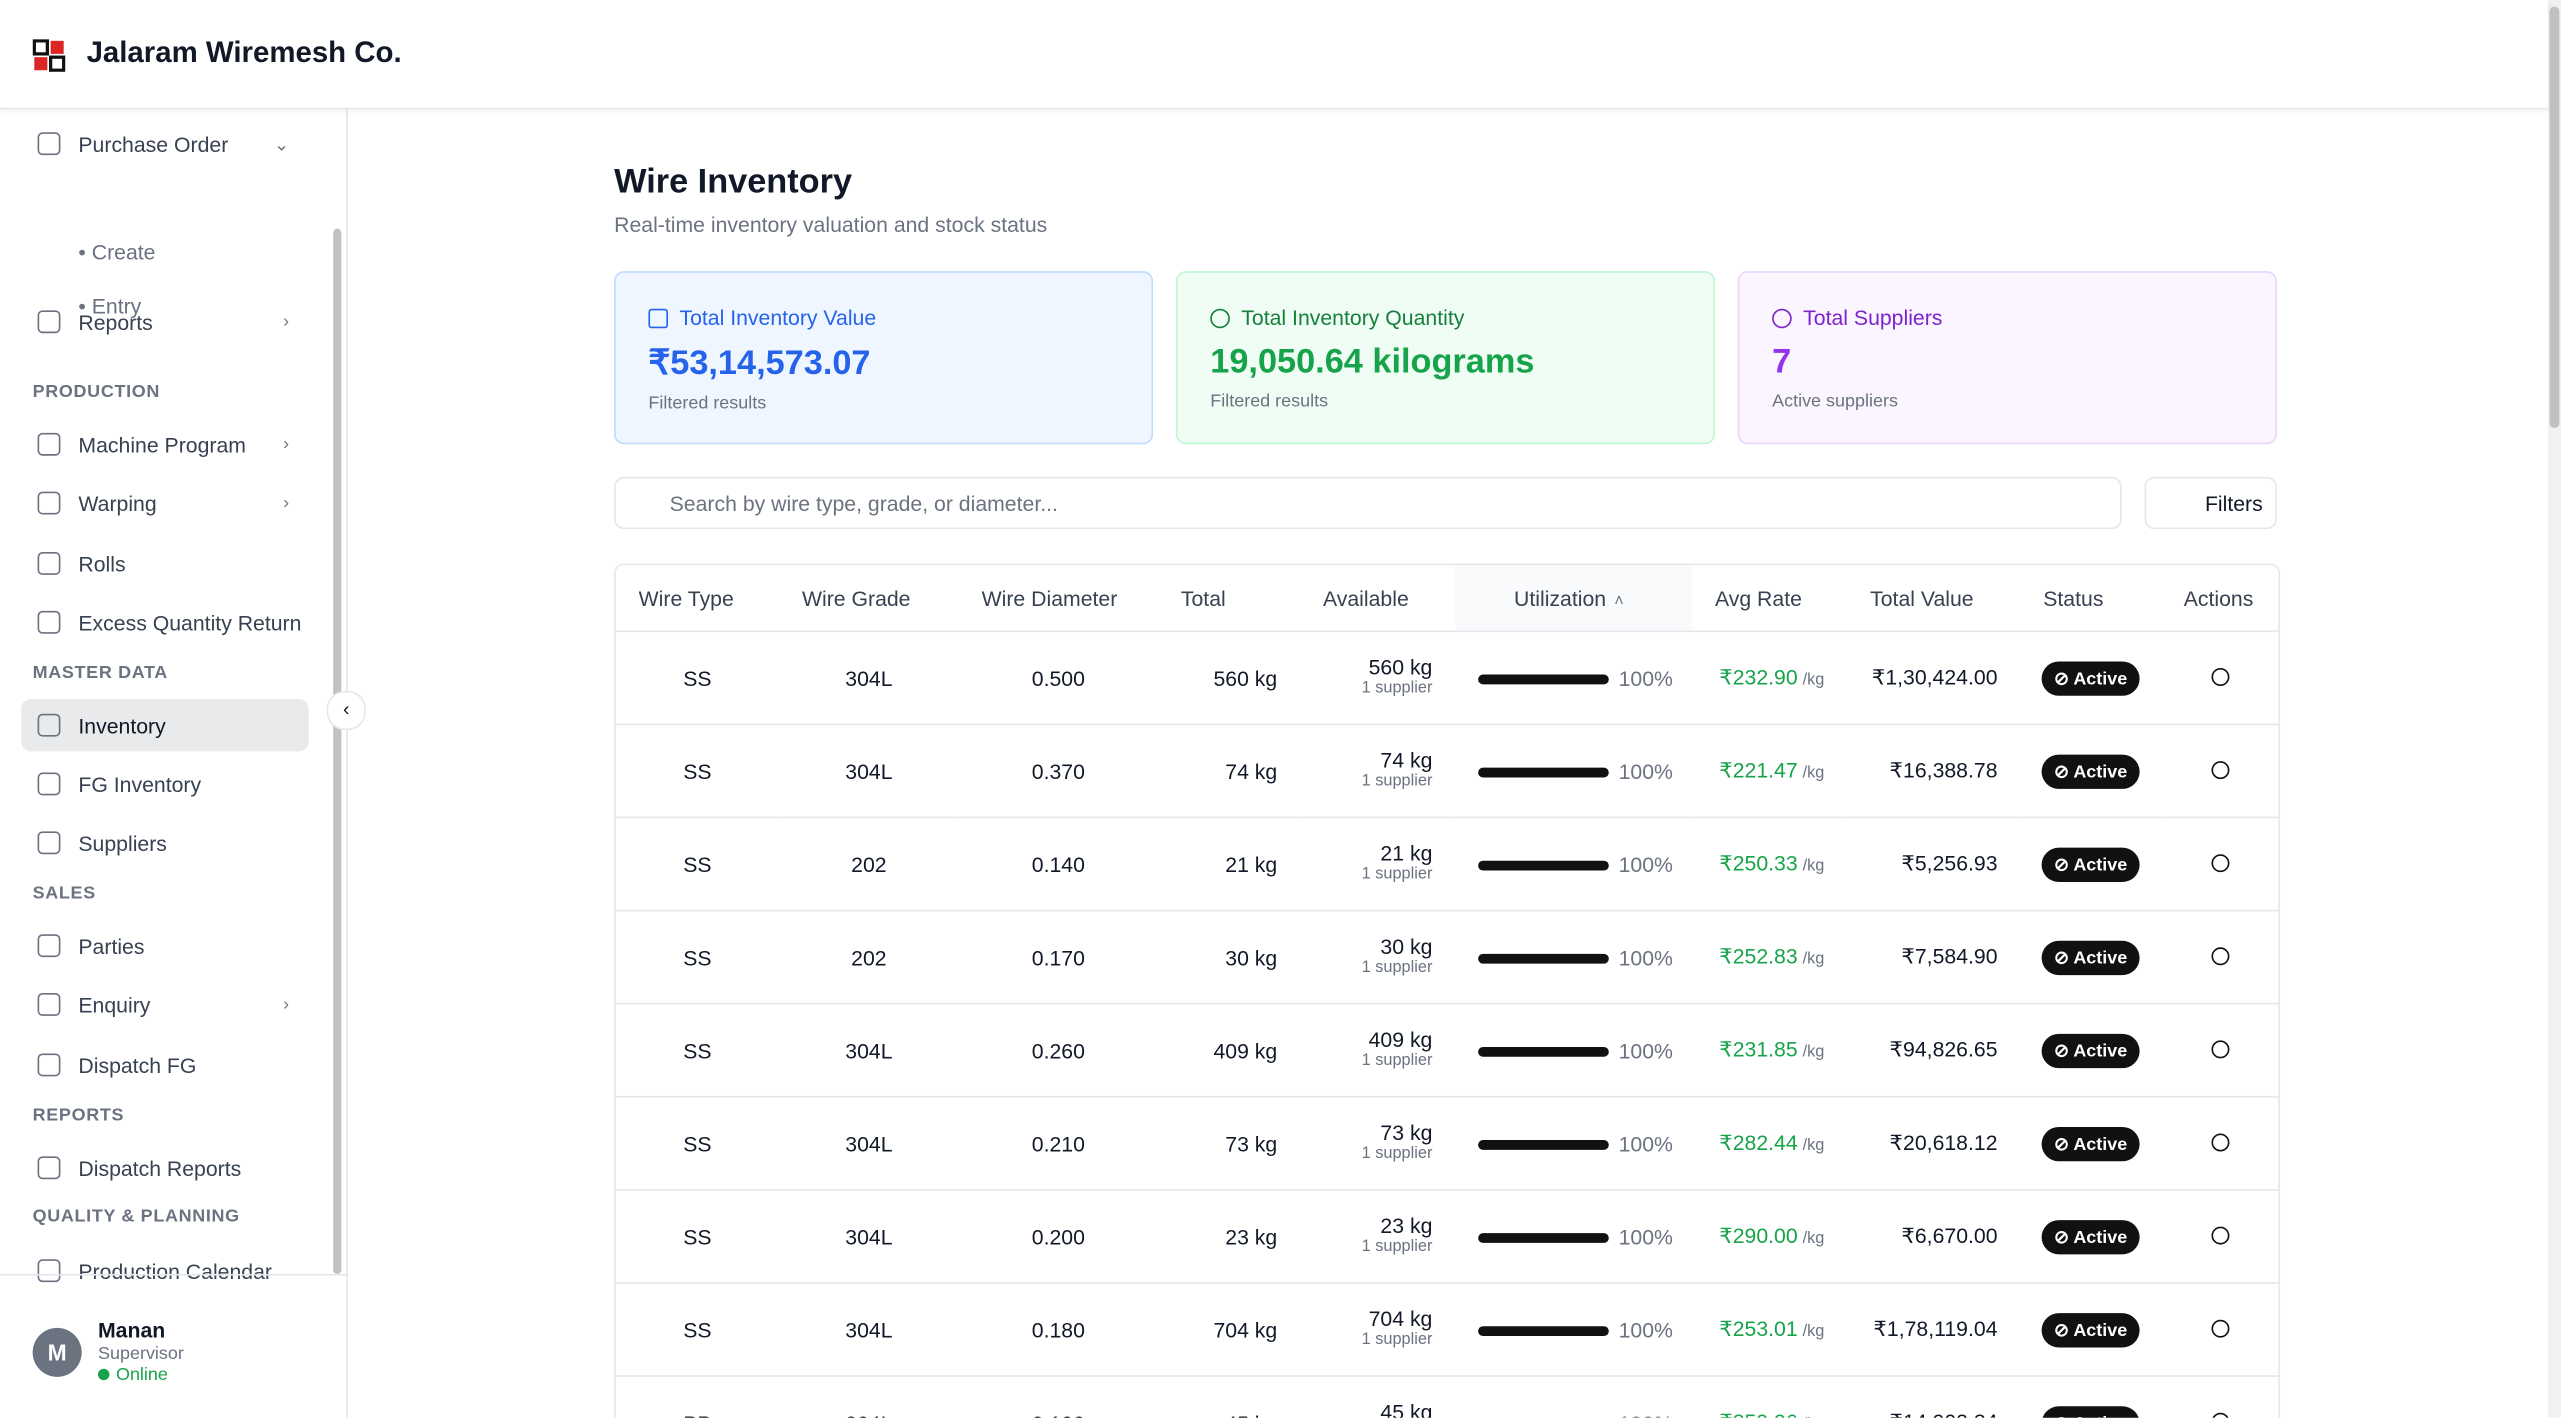 The height and width of the screenshot is (1418, 2561). I want to click on column-header: Total Value, so click(1934, 599).